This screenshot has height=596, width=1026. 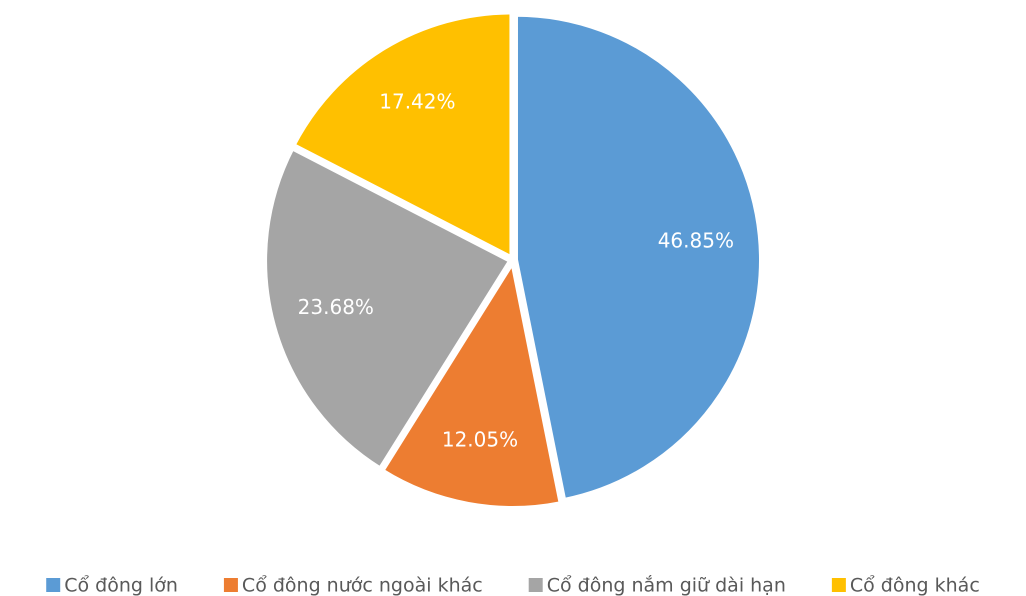 I want to click on data-label: 46.85%, so click(x=696, y=240).